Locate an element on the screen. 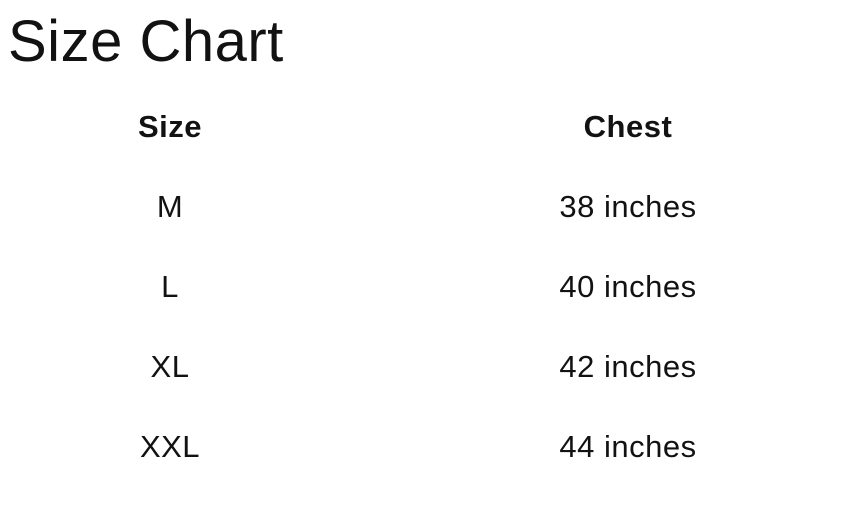 This screenshot has width=848, height=518. size-cell: L is located at coordinates (170, 286).